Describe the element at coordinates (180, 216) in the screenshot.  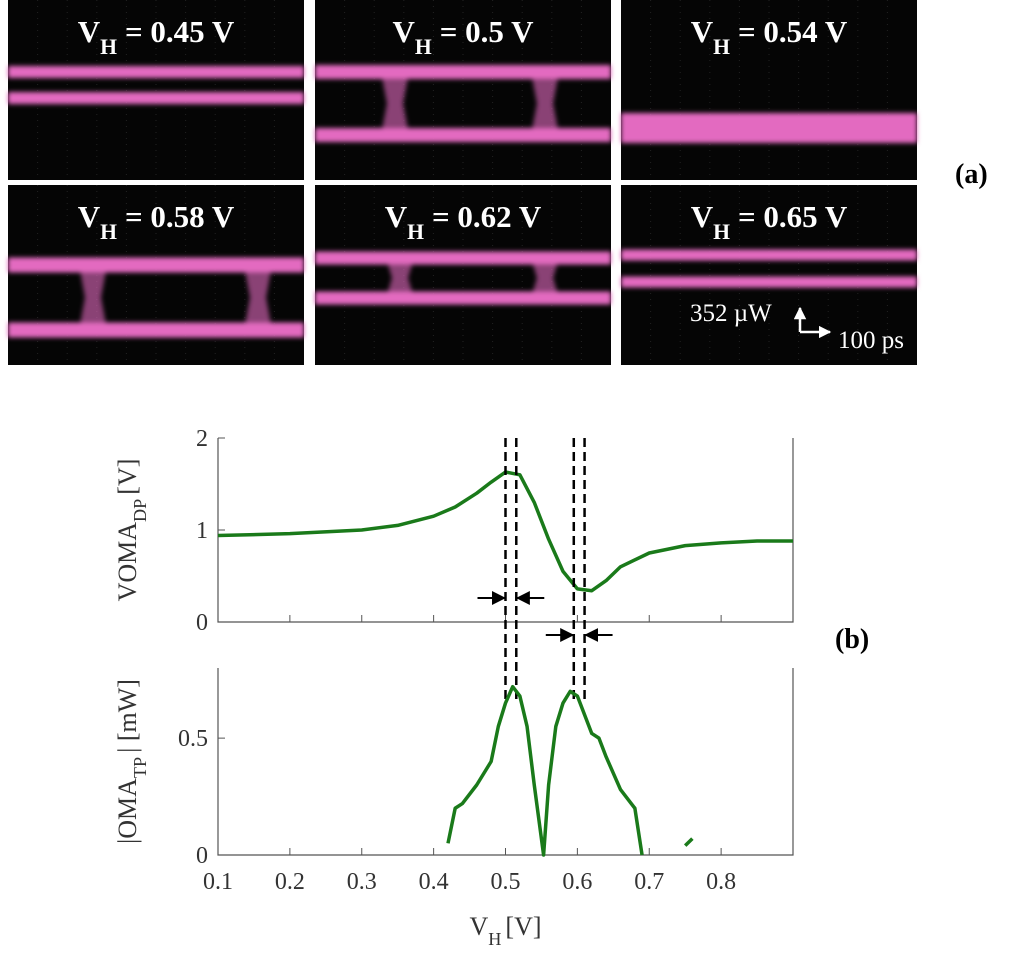
I see `label-rest: = 0.58 V` at that location.